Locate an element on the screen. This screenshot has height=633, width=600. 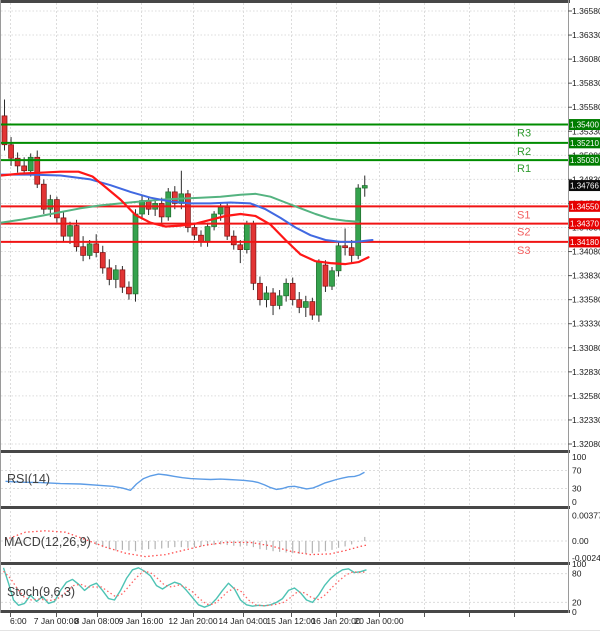
price-axis-label: 1.35330 is located at coordinates (586, 131).